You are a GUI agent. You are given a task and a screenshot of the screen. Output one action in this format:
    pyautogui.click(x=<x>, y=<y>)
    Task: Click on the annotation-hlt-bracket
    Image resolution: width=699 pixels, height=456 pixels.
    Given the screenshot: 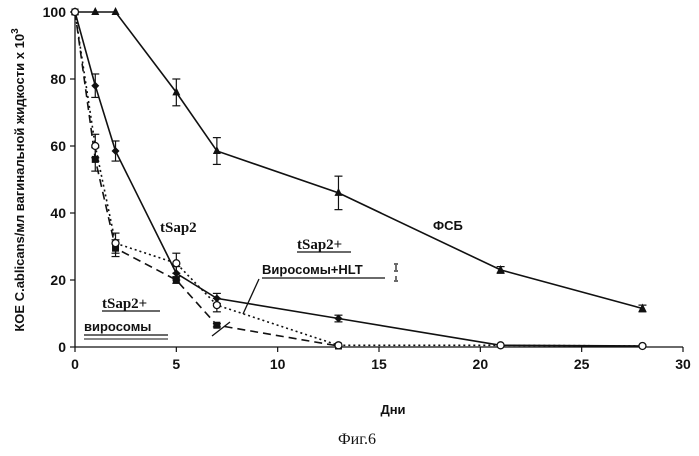 What is the action you would take?
    pyautogui.click(x=396, y=272)
    